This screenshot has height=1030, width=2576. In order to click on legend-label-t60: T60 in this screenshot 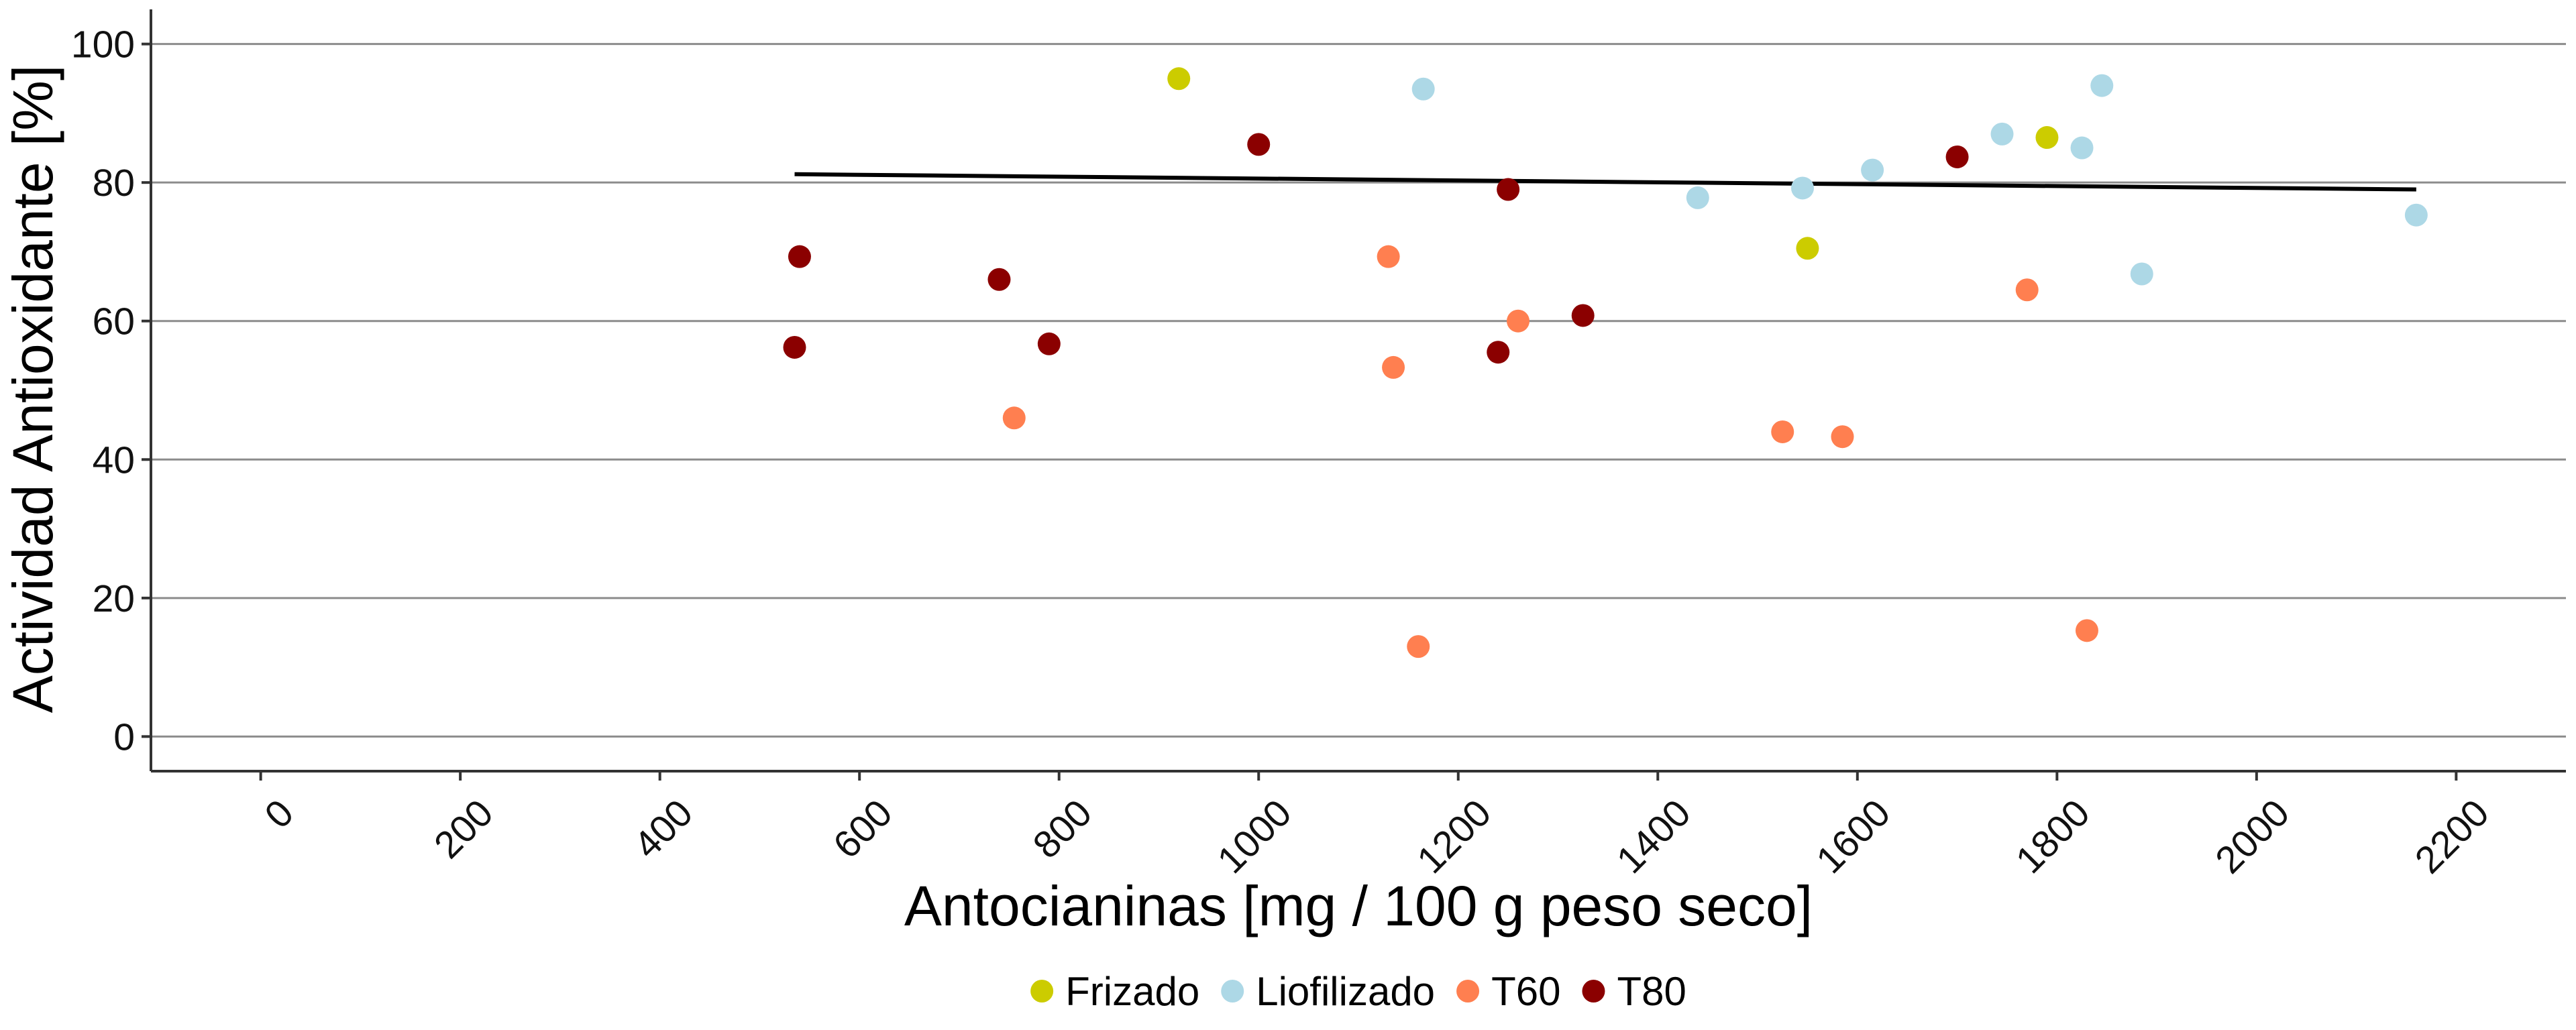, I will do `click(1525, 991)`.